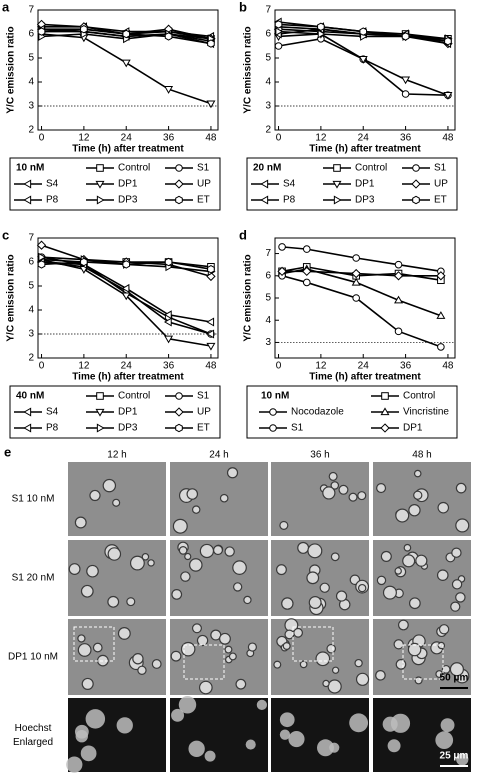  I want to click on x-tick-label: 12, so click(321, 366).